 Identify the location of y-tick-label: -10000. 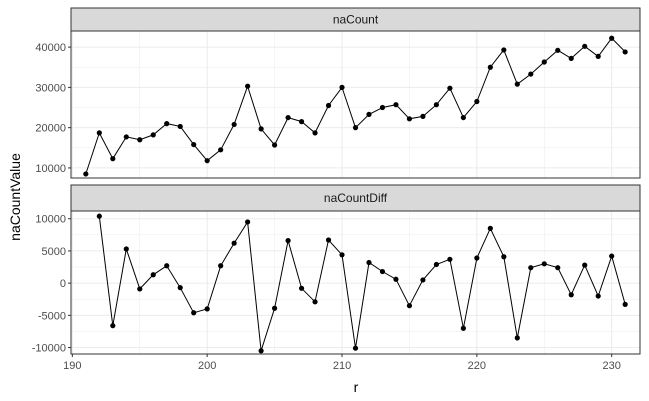
(49, 349).